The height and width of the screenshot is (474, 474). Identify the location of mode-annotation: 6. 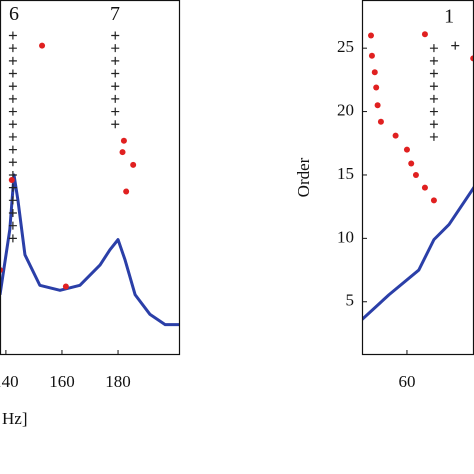
(14, 14).